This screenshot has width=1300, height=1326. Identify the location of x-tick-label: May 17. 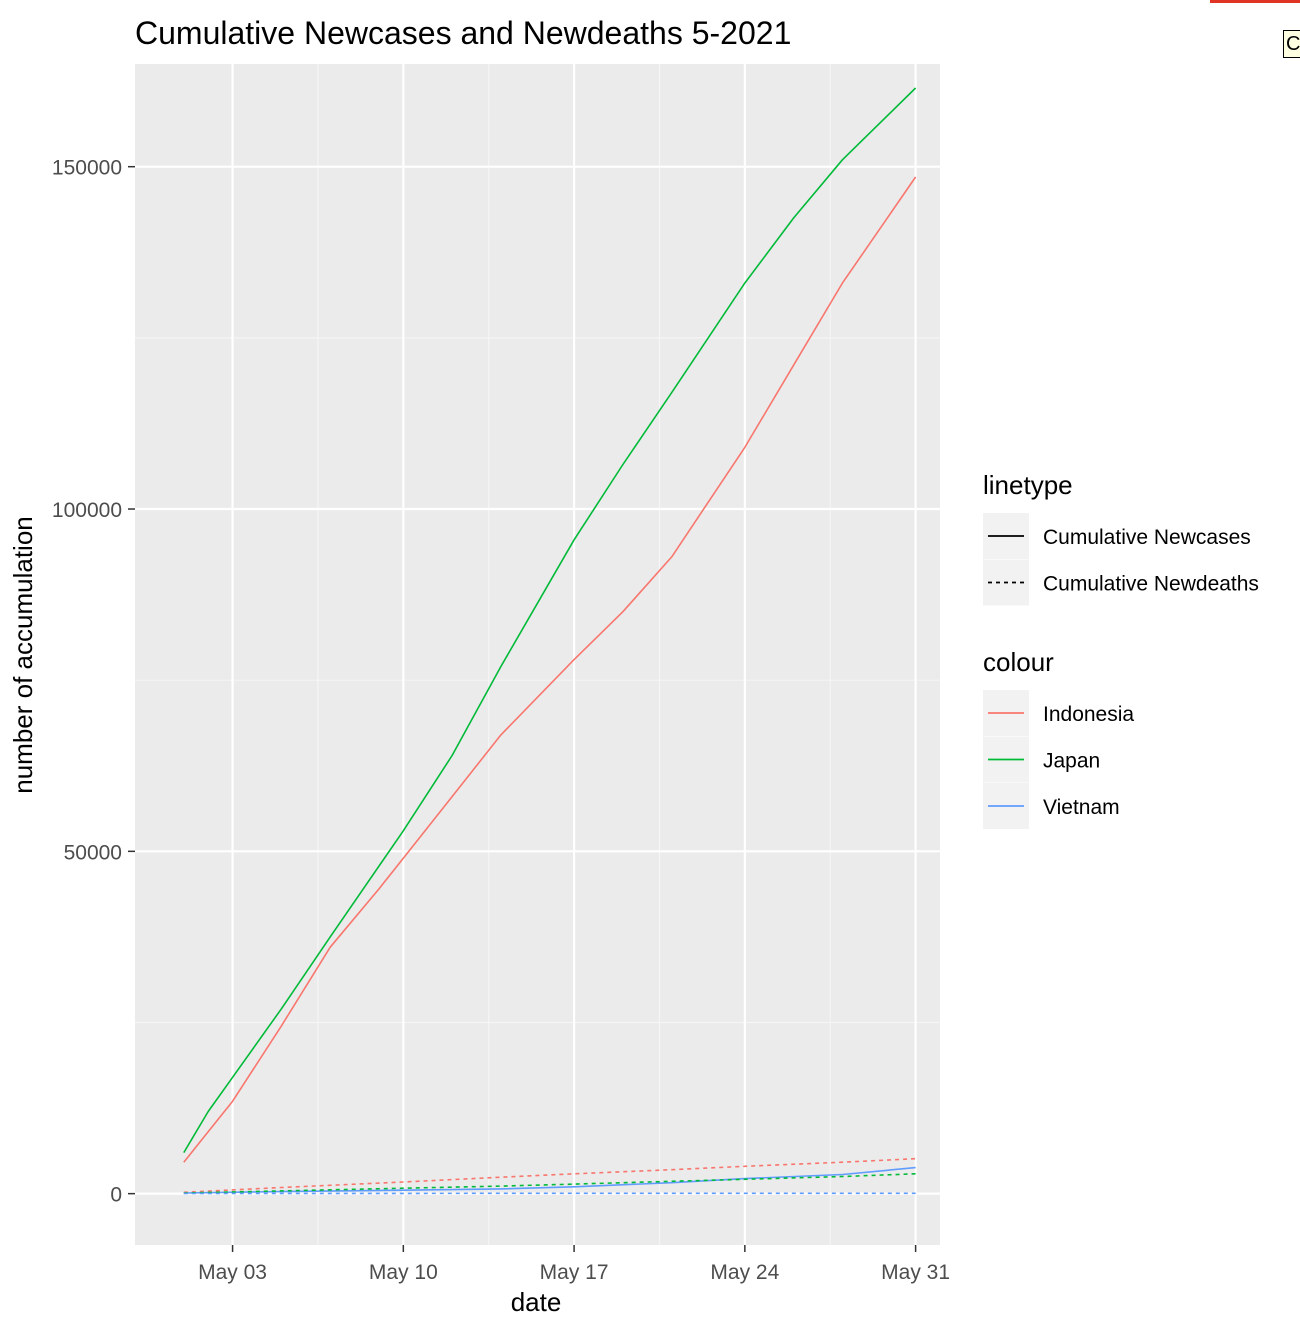
(574, 1272).